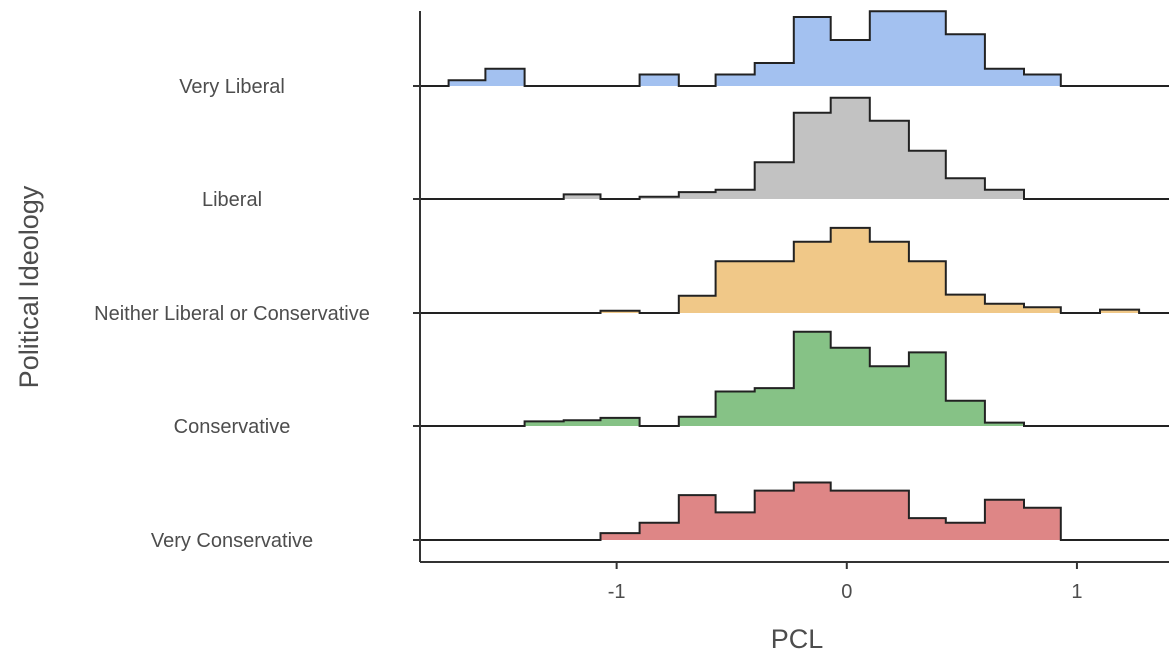  What do you see at coordinates (232, 427) in the screenshot?
I see `y-tick-label-conservative: Conservative` at bounding box center [232, 427].